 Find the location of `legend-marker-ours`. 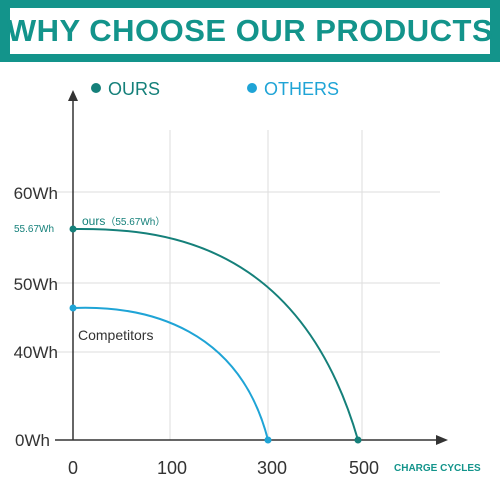

legend-marker-ours is located at coordinates (96, 88).